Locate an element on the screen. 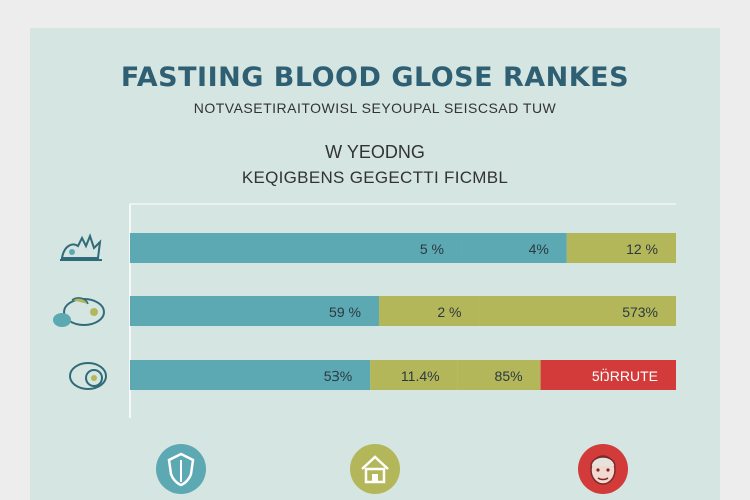  bar-row-1-label-3: 12 % is located at coordinates (642, 249).